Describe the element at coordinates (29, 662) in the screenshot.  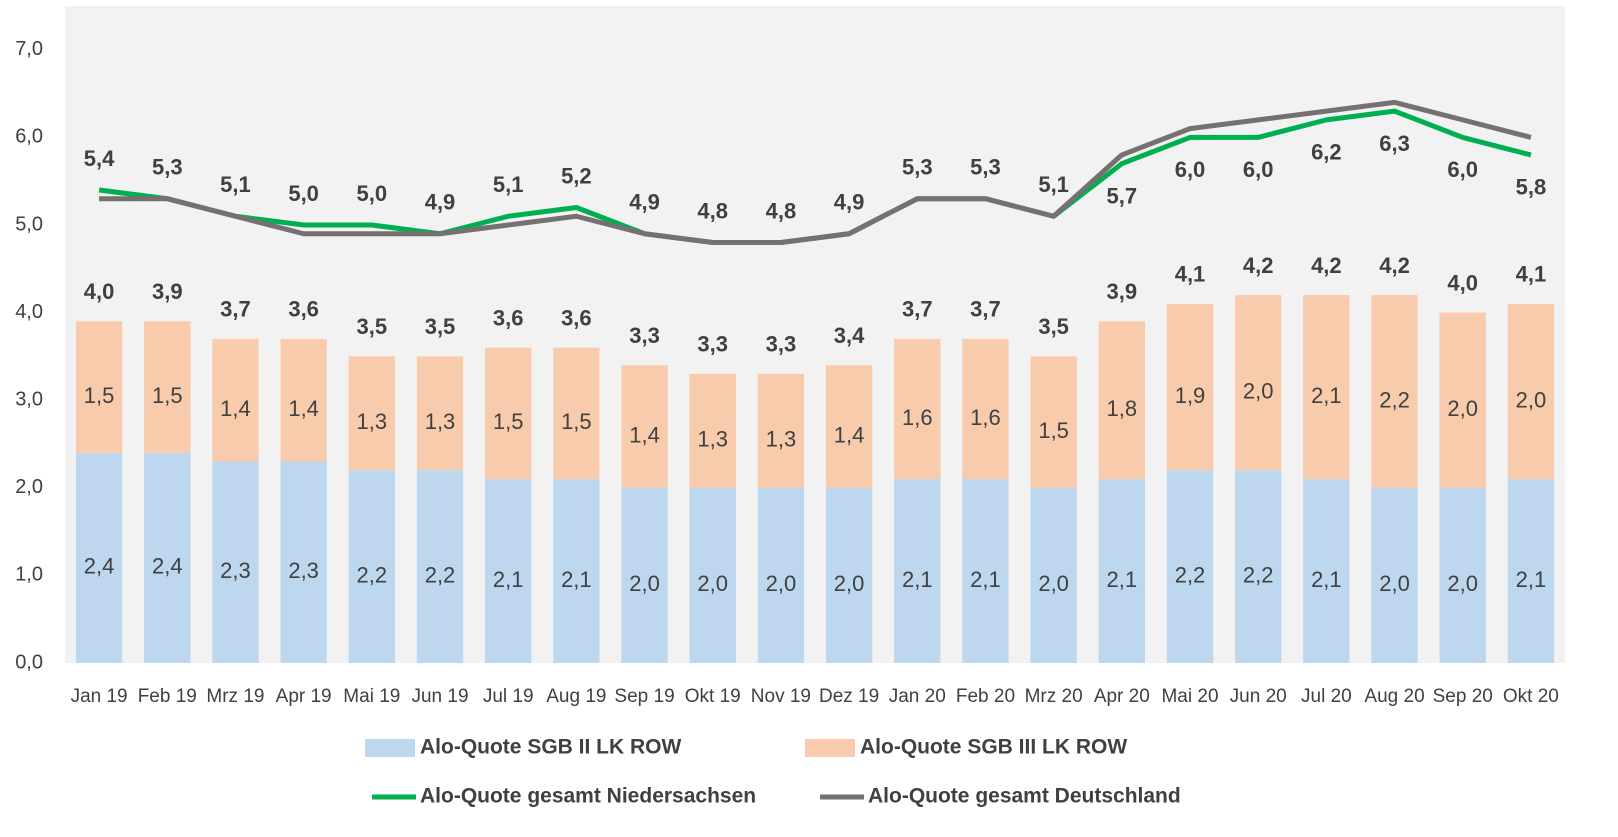
I see `y-tick-label: 0,0` at that location.